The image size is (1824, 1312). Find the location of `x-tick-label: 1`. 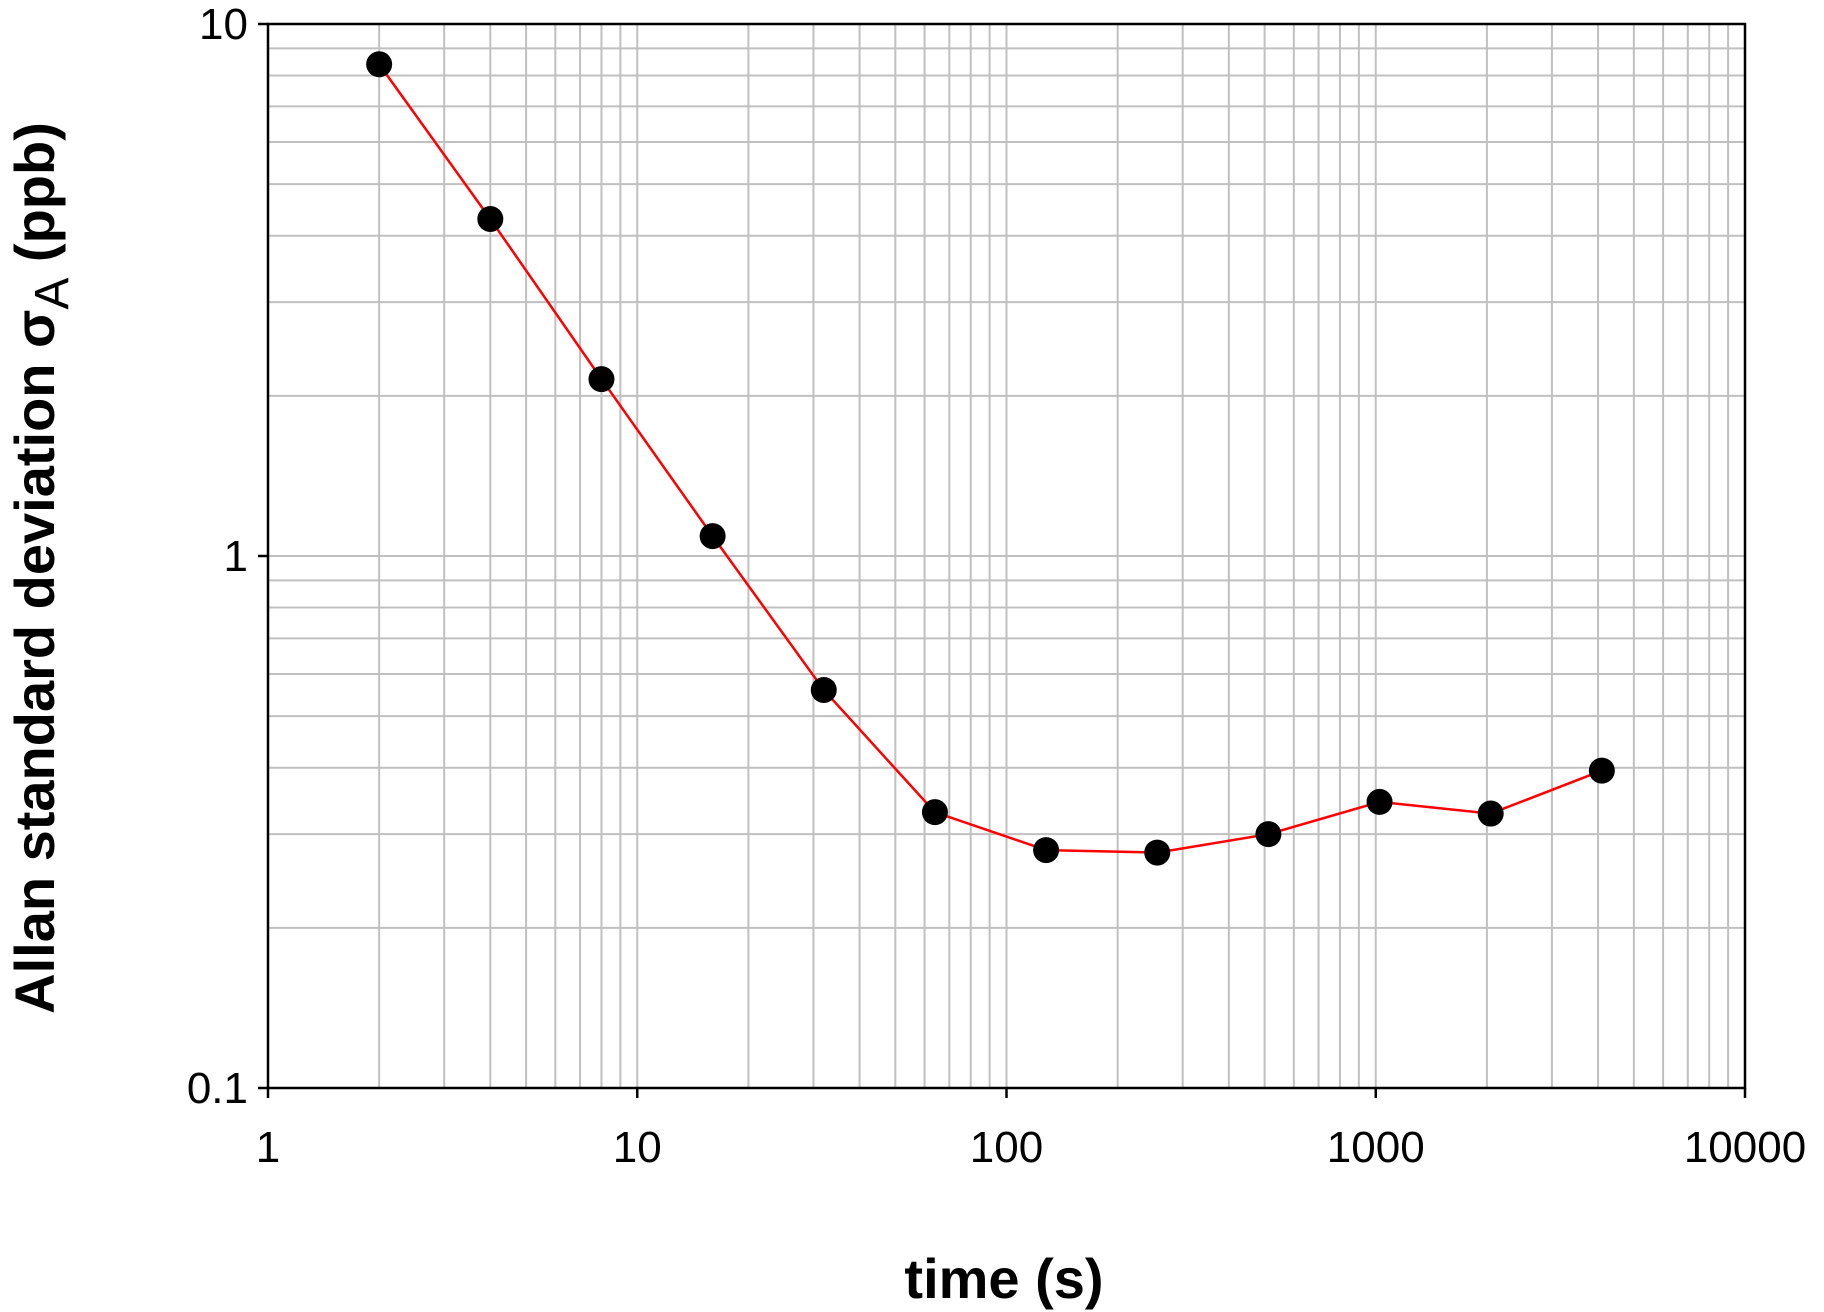

x-tick-label: 1 is located at coordinates (268, 1147).